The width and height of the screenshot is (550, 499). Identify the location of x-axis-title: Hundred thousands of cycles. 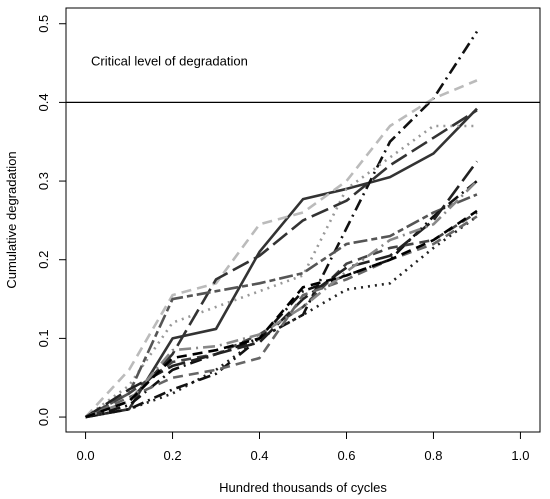
(303, 487).